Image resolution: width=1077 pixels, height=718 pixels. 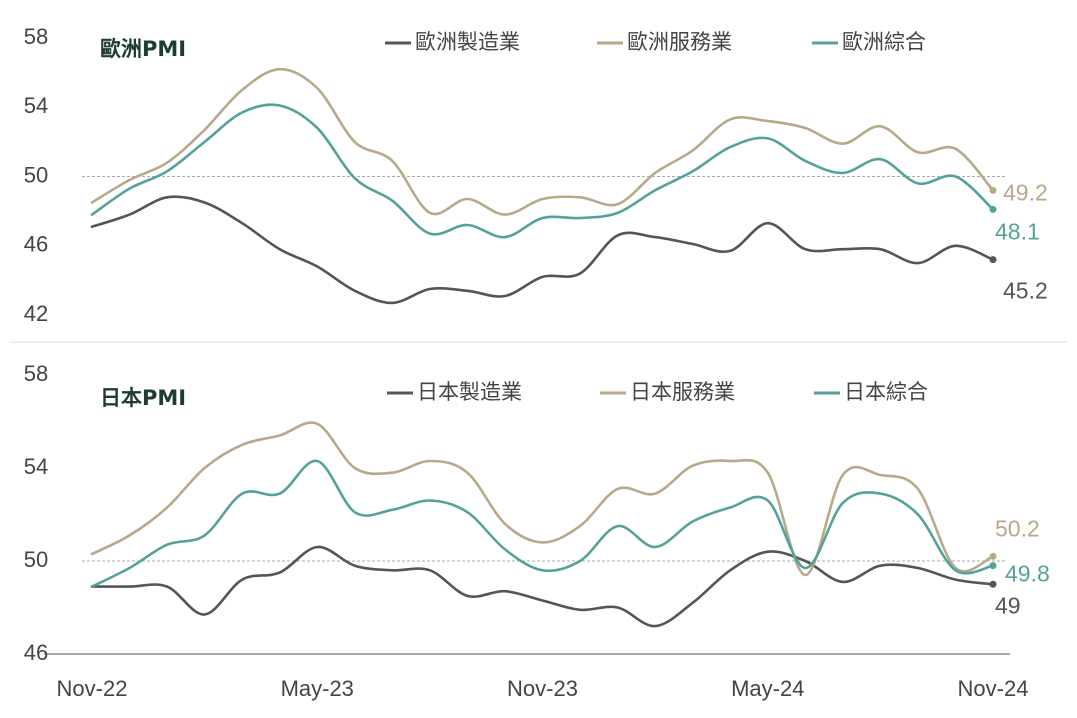 What do you see at coordinates (542, 688) in the screenshot?
I see `x-tick-label: Nov-23` at bounding box center [542, 688].